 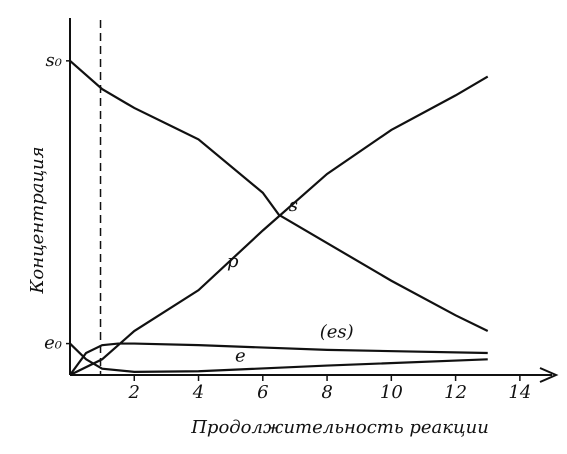 What do you see at coordinates (240, 356) in the screenshot?
I see `series-label: e` at bounding box center [240, 356].